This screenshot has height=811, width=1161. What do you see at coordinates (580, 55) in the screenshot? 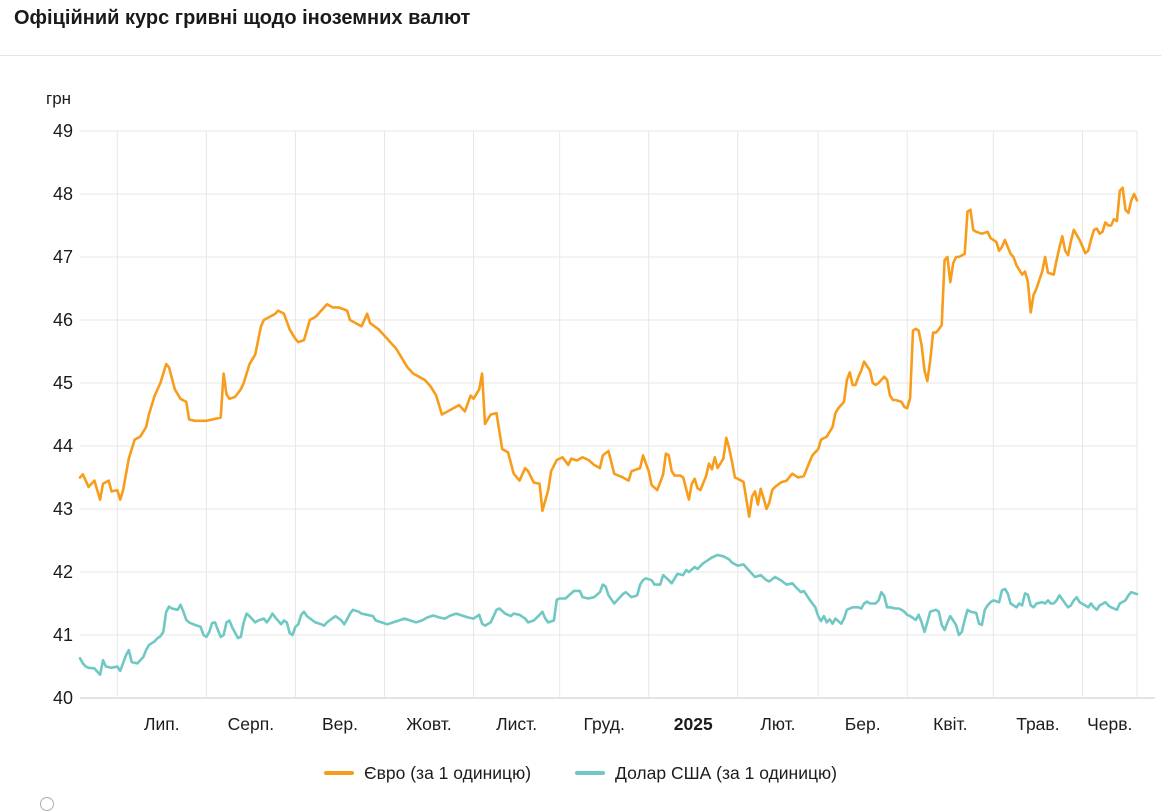
I see `title-divider` at bounding box center [580, 55].